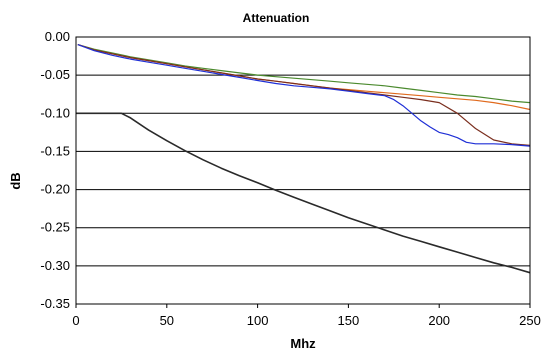 Image resolution: width=552 pixels, height=354 pixels. Describe the element at coordinates (55, 74) in the screenshot. I see `y-tick-label: -0.05` at that location.